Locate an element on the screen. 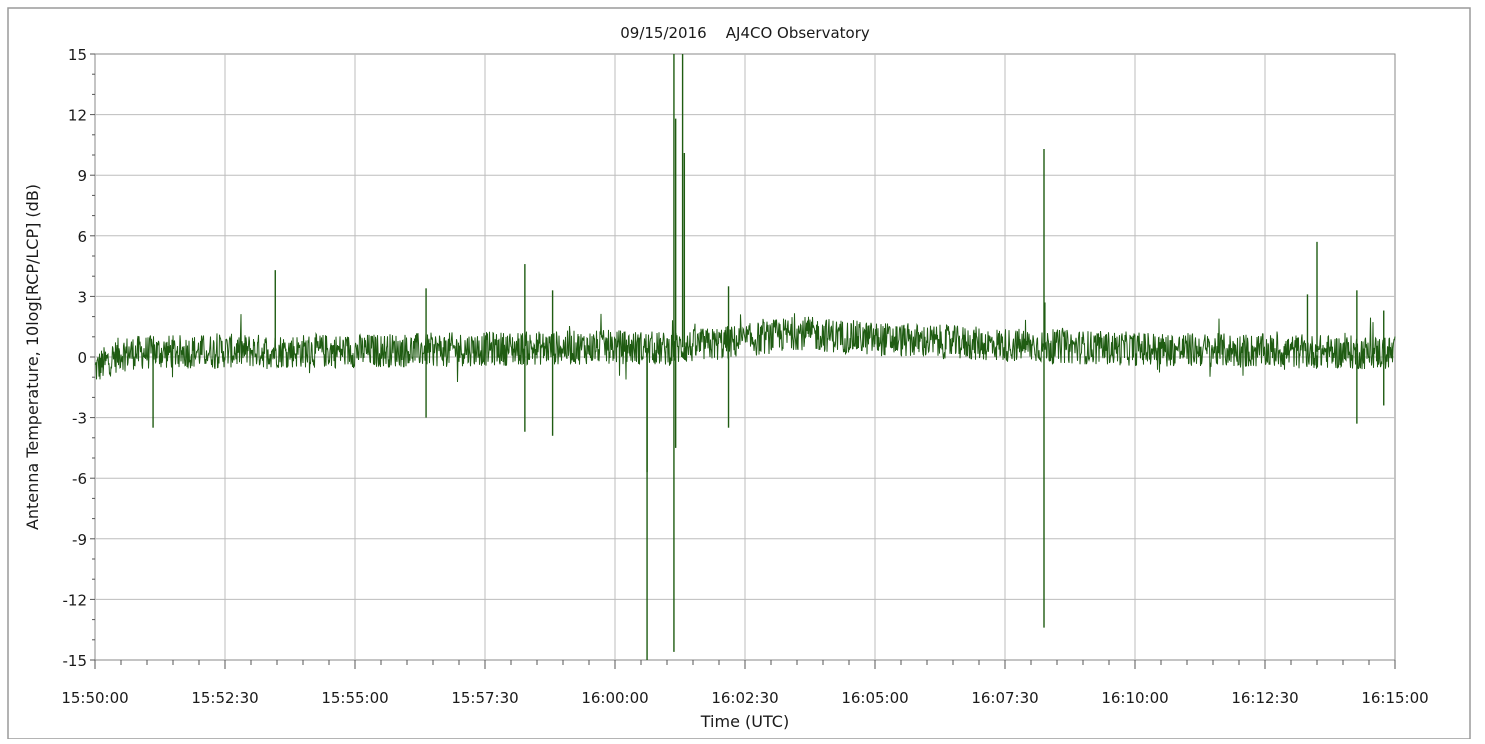 This screenshot has width=1485, height=744. y-tick-label: 12 is located at coordinates (77, 116).